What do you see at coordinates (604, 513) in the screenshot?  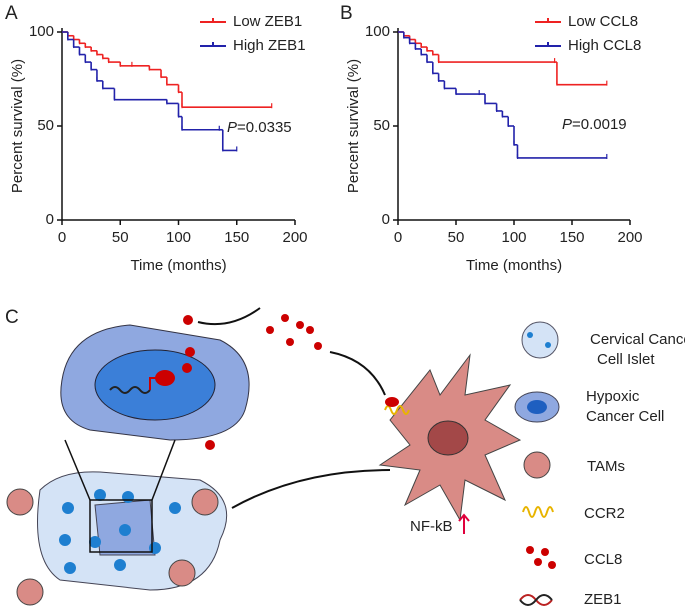 I see `legend-text: CCR2` at bounding box center [604, 513].